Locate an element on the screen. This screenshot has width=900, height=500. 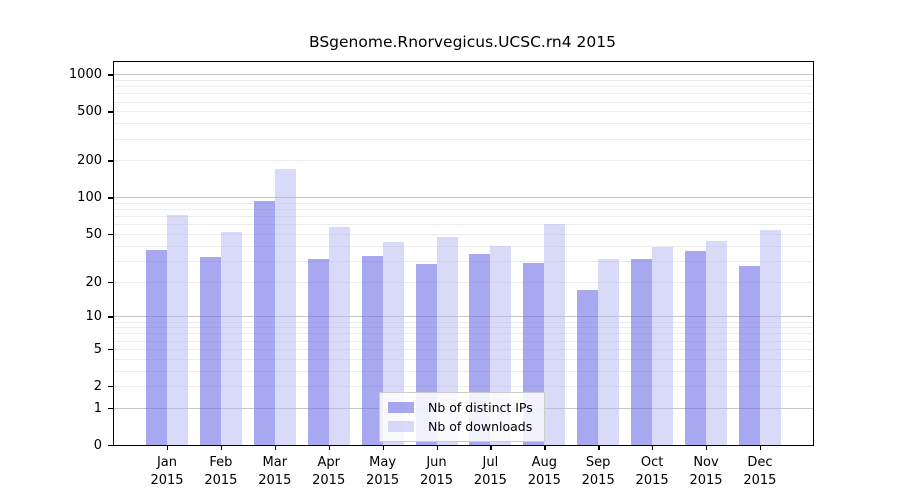
legend-label-downloads: Nb of downloads is located at coordinates (480, 426).